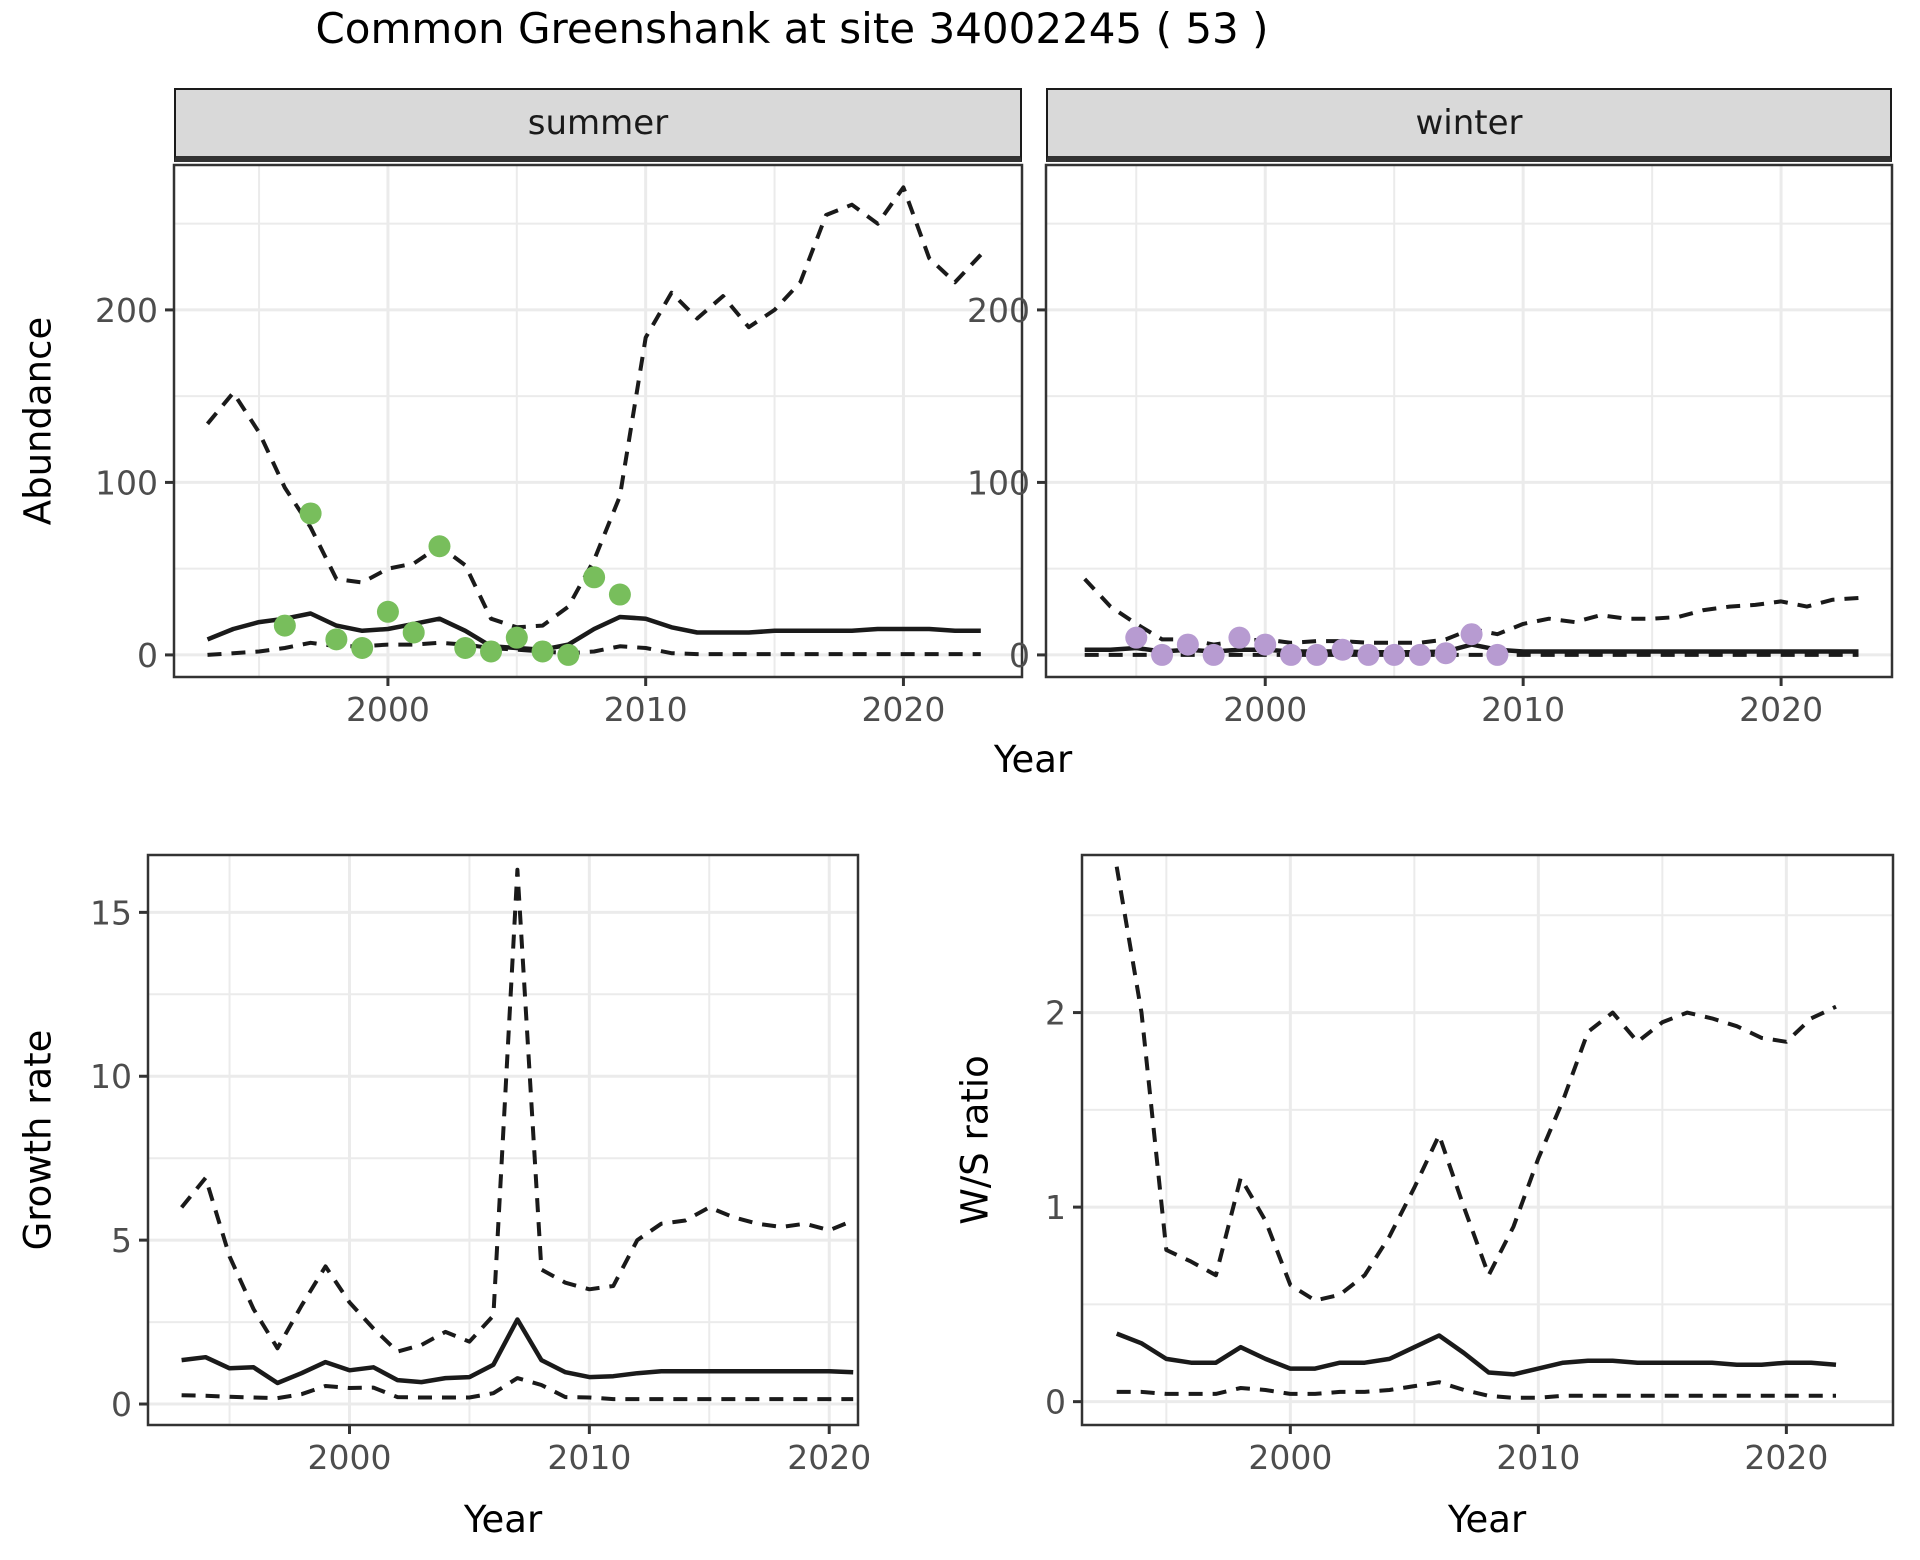 This screenshot has height=1560, width=1920. I want to click on x-axis-title-bottom-right: Year, so click(1487, 1519).